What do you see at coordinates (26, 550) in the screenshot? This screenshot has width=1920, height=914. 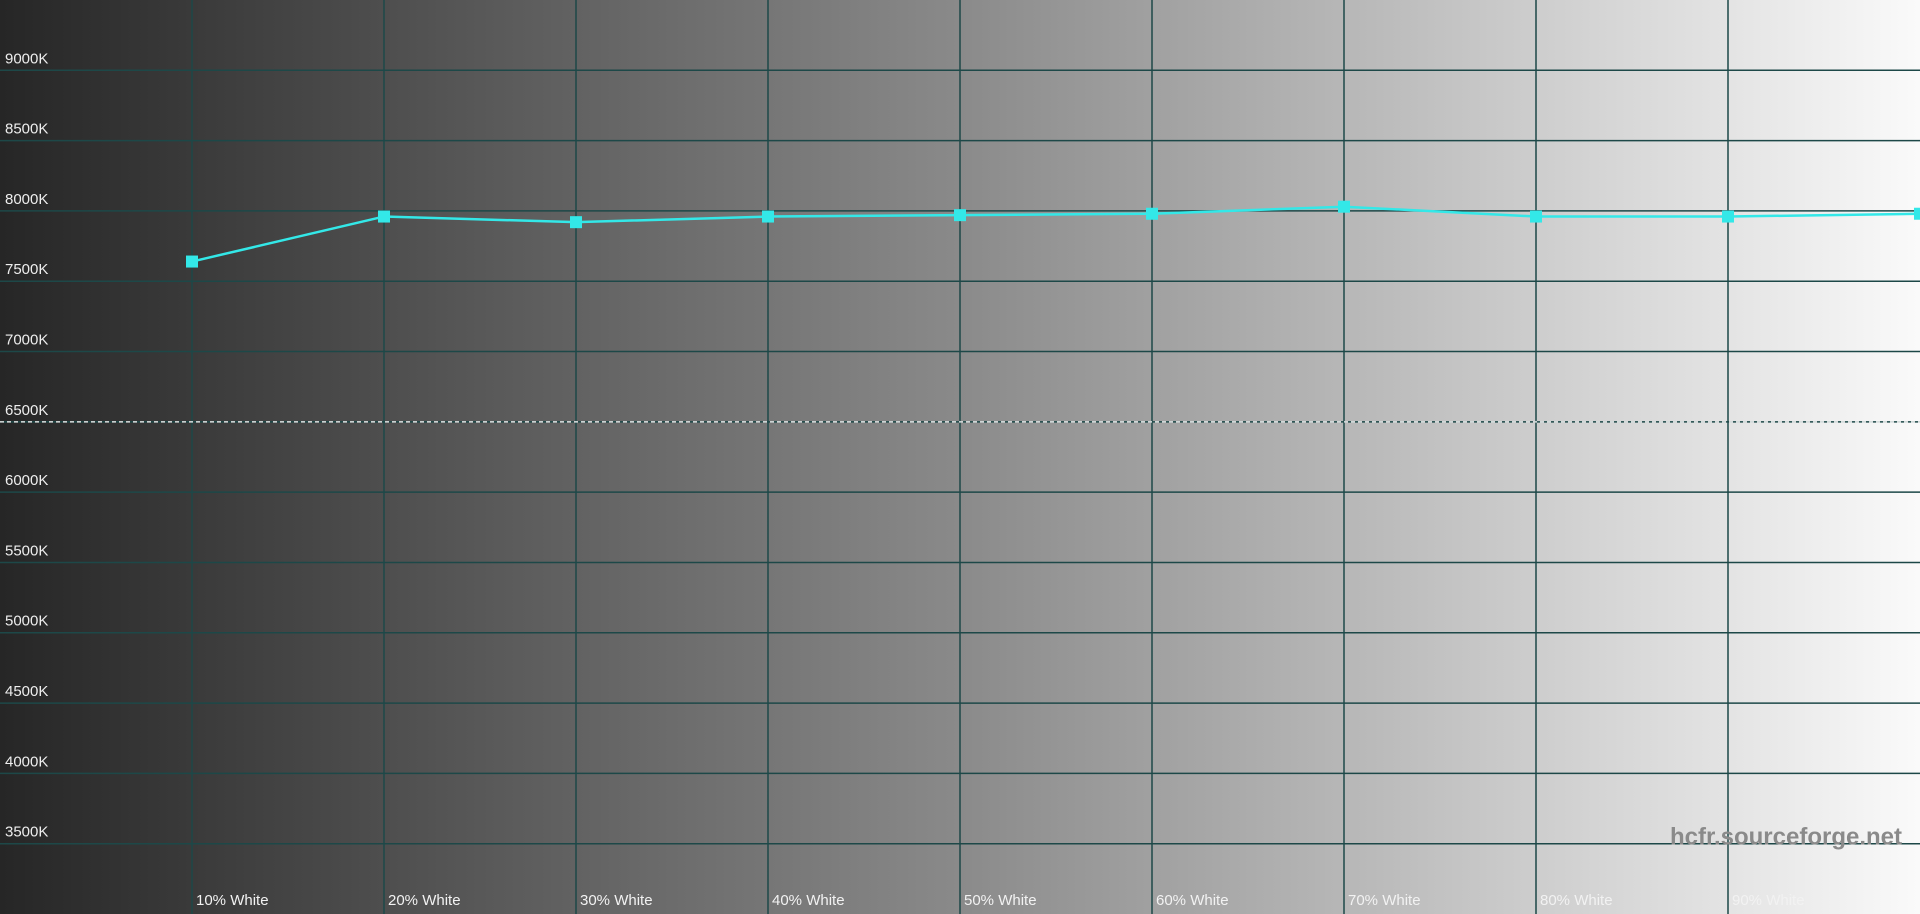 I see `y-tick-label: 5500K` at bounding box center [26, 550].